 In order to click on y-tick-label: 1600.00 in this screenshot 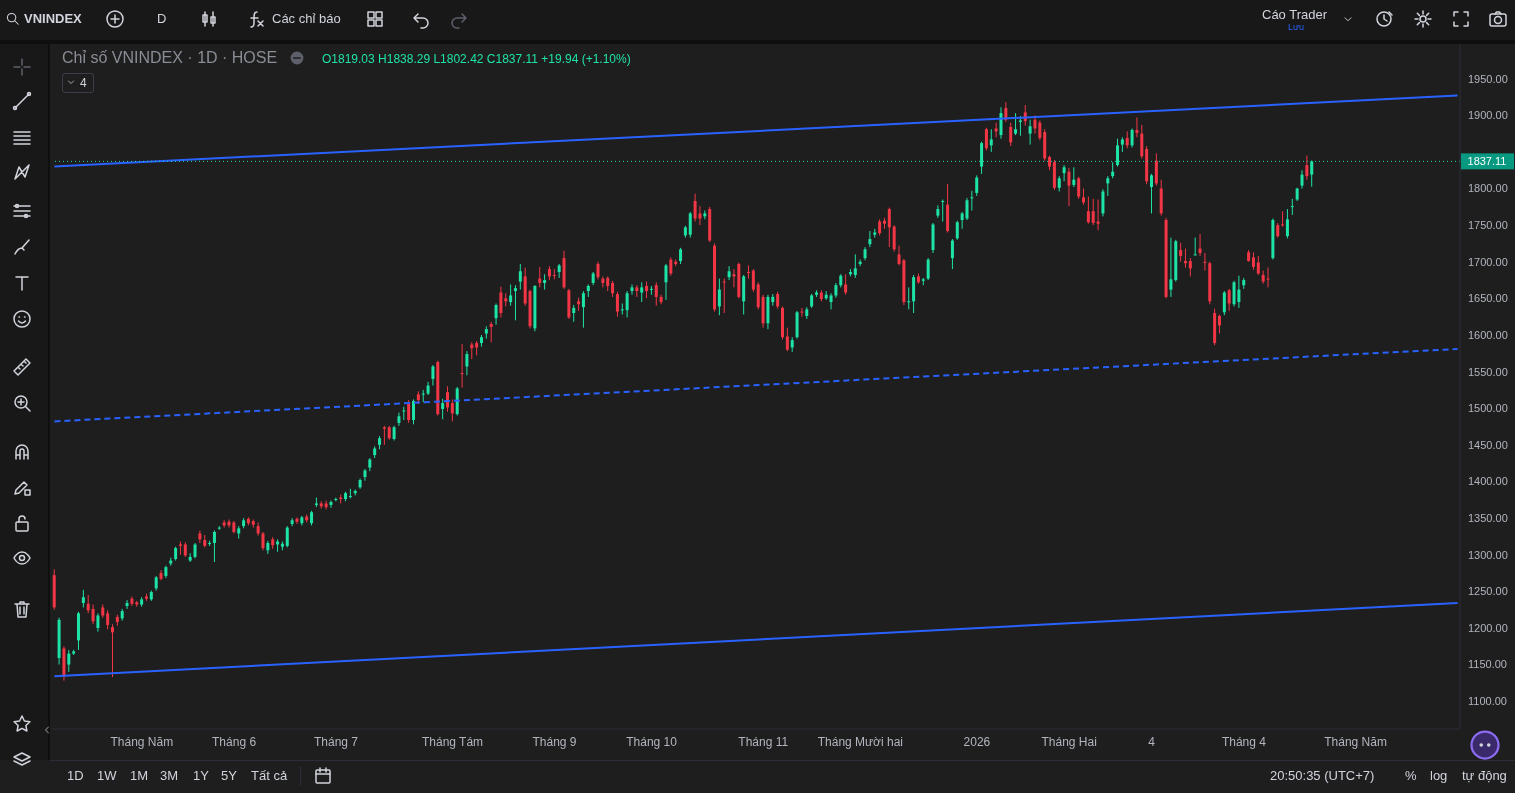, I will do `click(1488, 334)`.